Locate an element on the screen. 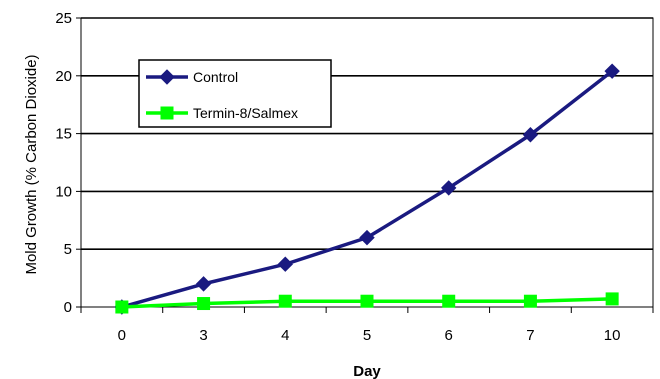  x-tick-label: 0 is located at coordinates (122, 335).